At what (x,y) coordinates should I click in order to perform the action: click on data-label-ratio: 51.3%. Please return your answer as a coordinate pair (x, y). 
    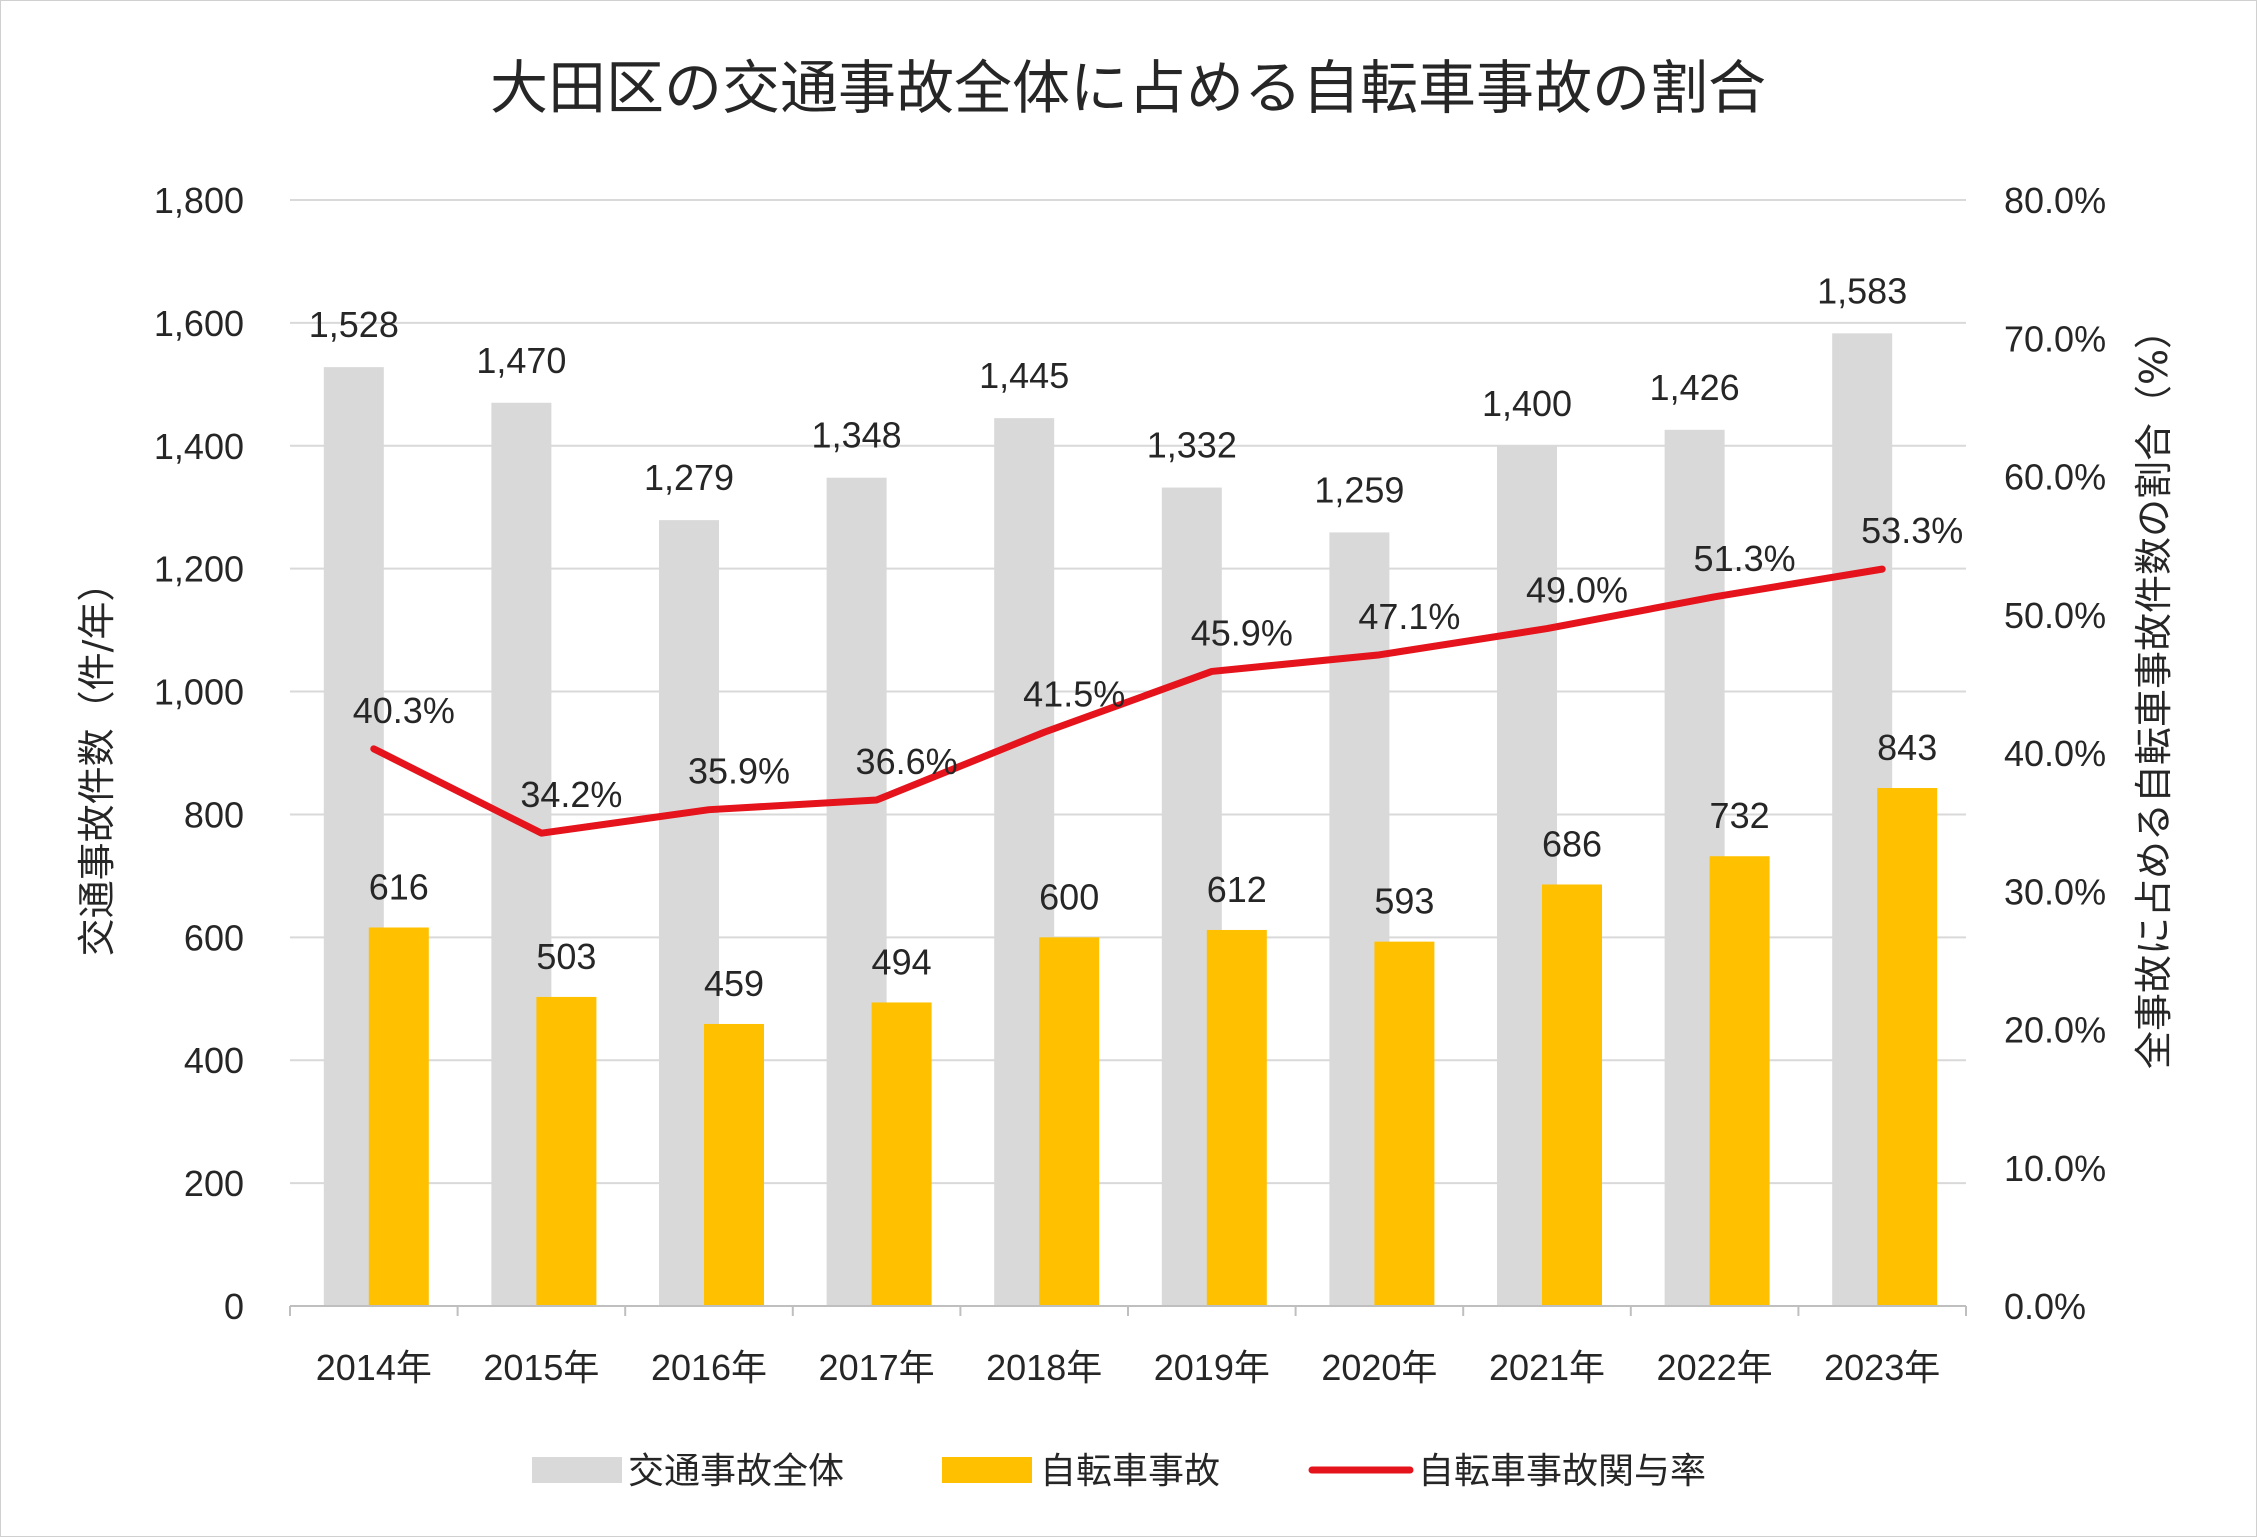
    Looking at the image, I should click on (1745, 558).